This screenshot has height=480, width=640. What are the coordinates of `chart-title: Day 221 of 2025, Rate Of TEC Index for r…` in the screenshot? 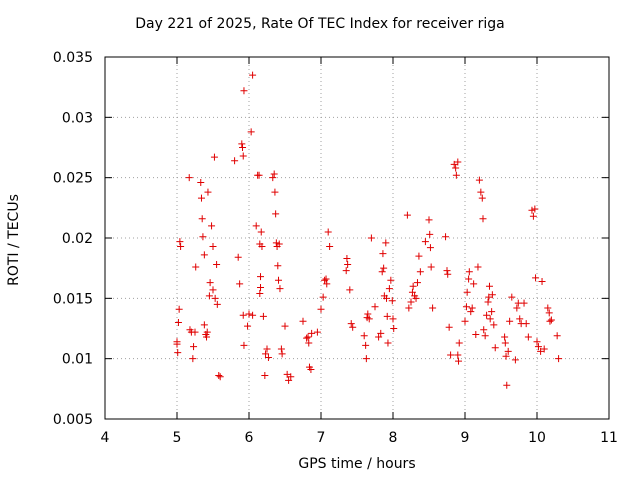 It's located at (320, 24).